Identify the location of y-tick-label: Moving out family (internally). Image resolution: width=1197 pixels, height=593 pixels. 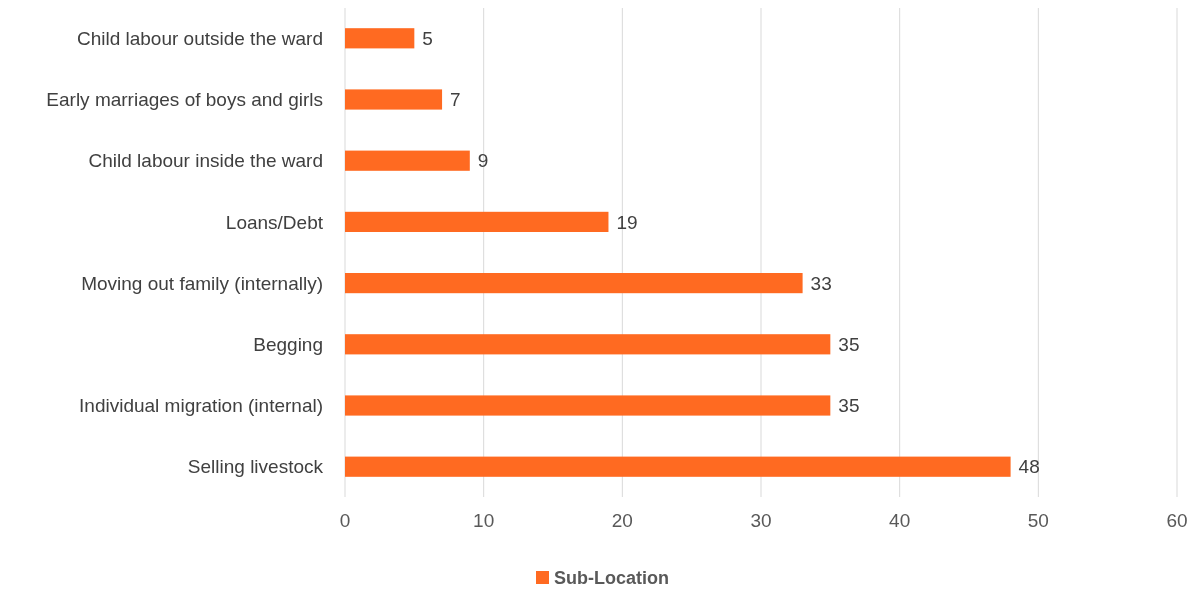
(202, 283).